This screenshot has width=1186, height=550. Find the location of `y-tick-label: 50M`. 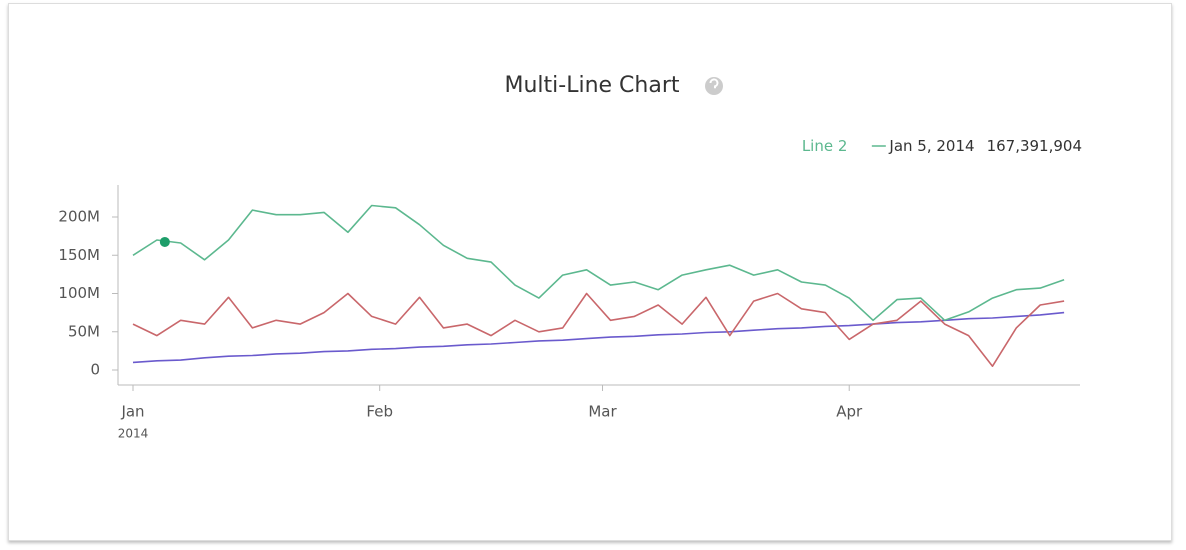

y-tick-label: 50M is located at coordinates (84, 331).